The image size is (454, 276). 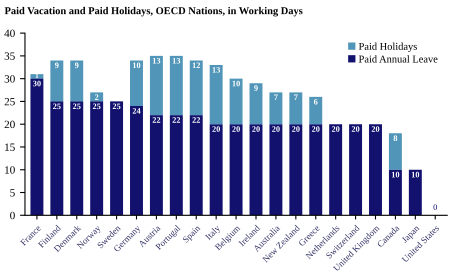 I want to click on y-tick-label: 30, so click(x=9, y=79).